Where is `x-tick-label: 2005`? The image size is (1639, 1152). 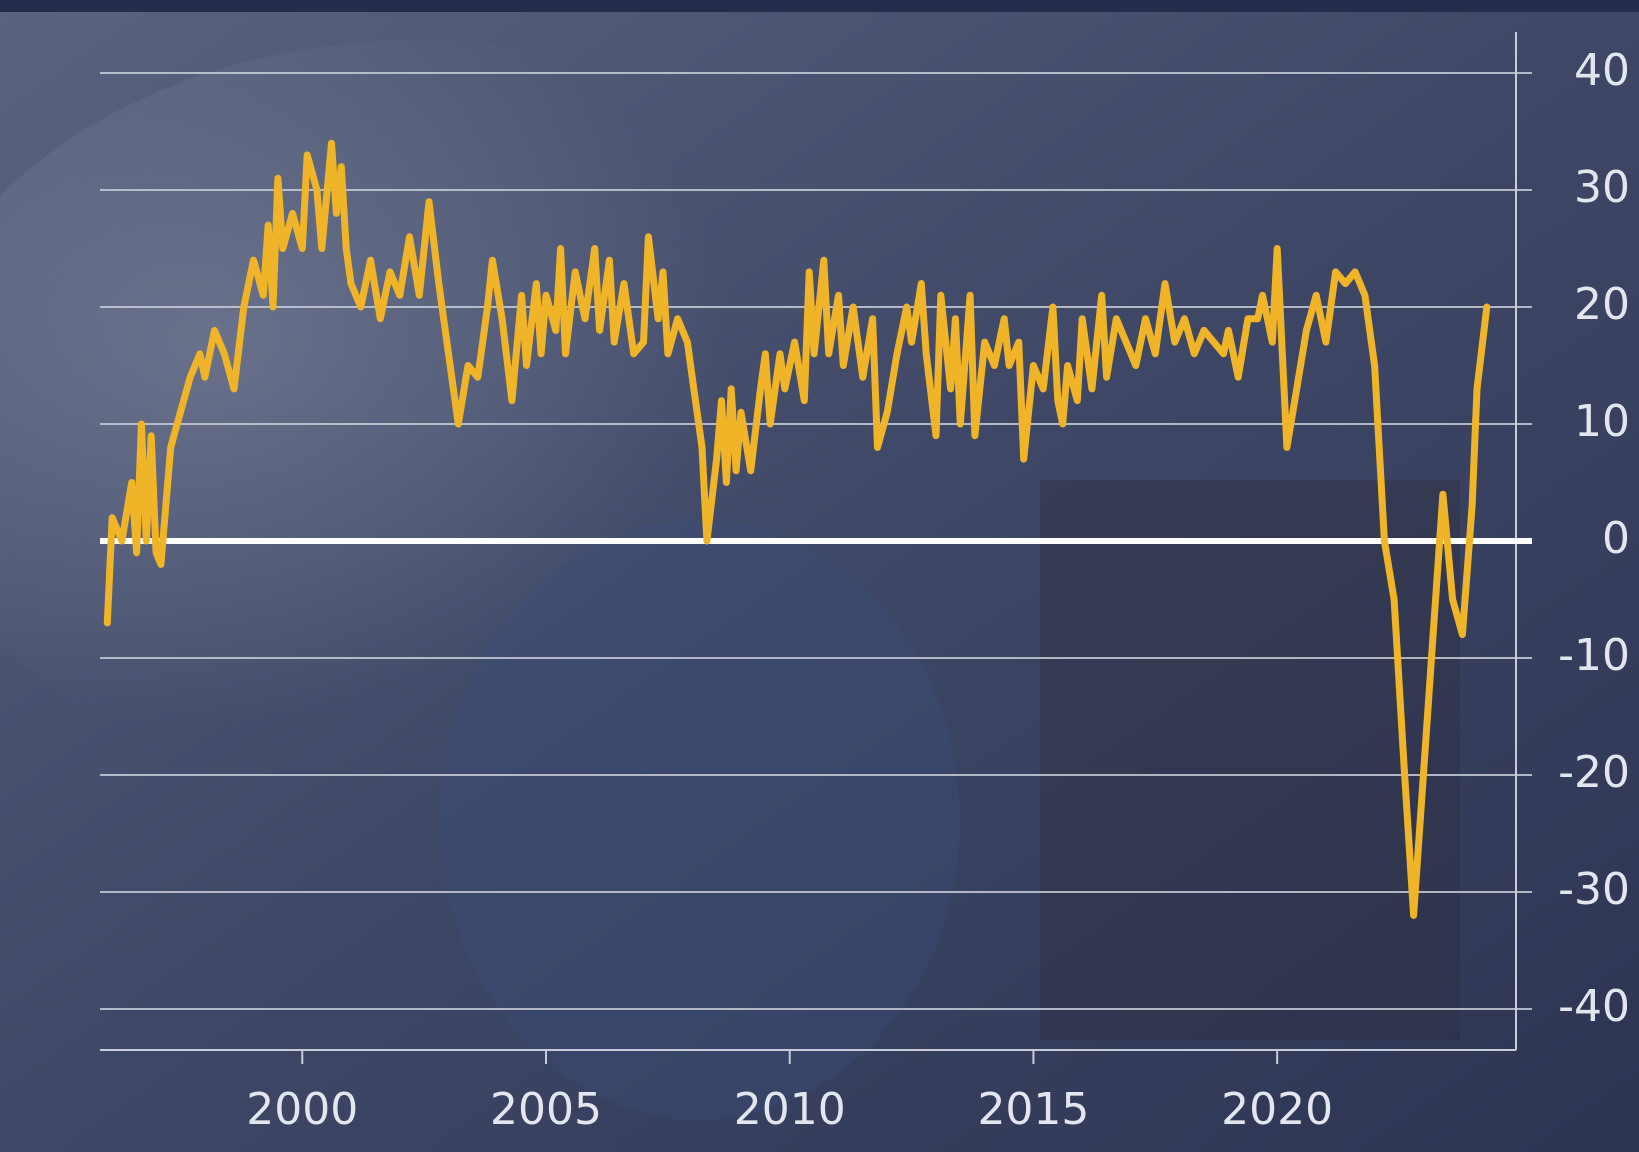 x-tick-label: 2005 is located at coordinates (546, 1109).